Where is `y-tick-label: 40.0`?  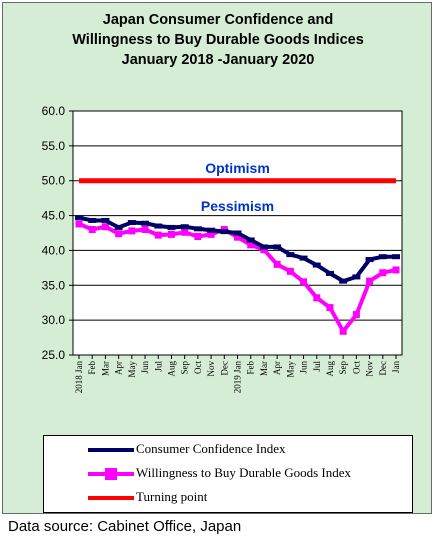 y-tick-label: 40.0 is located at coordinates (54, 250).